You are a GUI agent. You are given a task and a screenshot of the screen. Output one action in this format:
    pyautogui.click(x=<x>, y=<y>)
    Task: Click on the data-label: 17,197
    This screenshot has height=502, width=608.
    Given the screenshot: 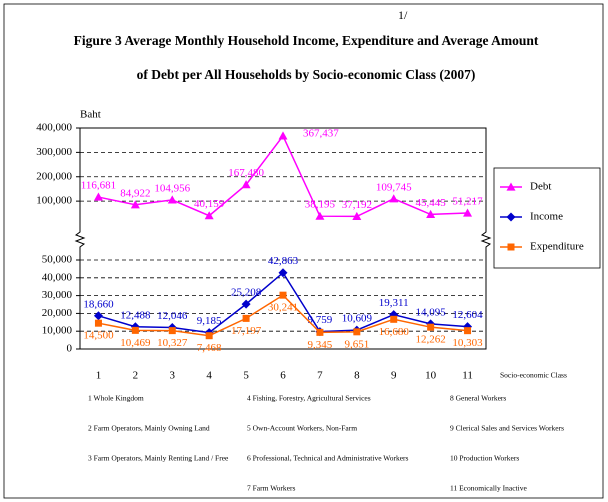 What is the action you would take?
    pyautogui.click(x=246, y=331)
    